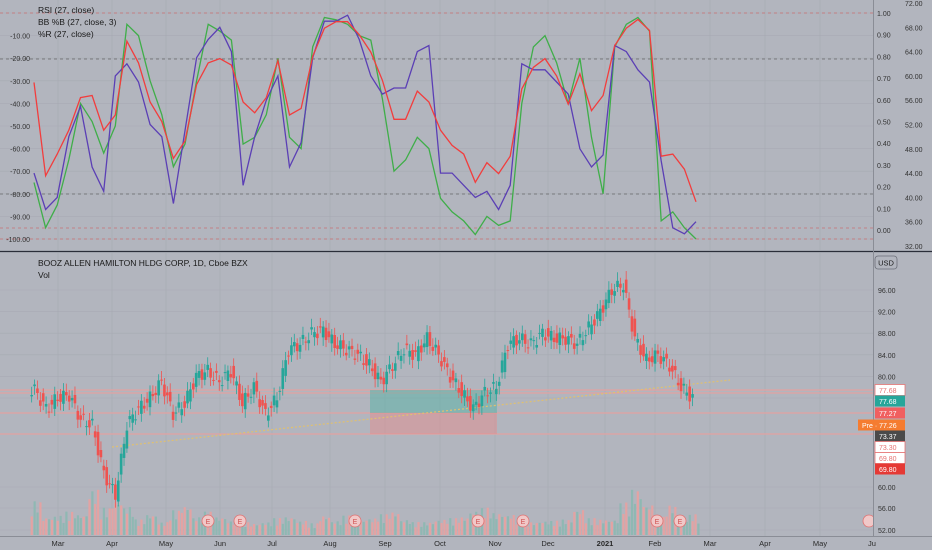  I want to click on legend-rsi: RSI (27, close), so click(66, 10).